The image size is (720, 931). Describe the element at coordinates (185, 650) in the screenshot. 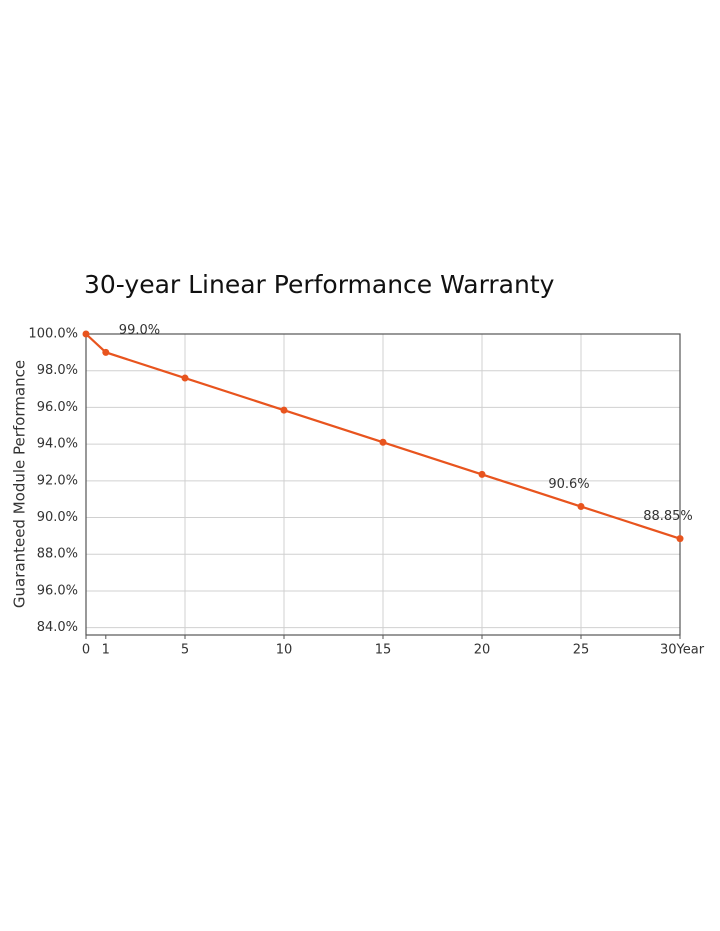

I see `x-tick-label: 5` at that location.